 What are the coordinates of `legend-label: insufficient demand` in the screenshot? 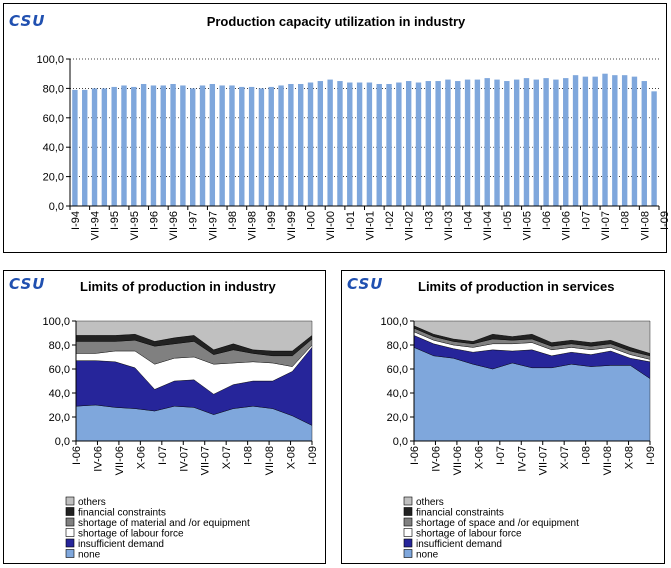 It's located at (121, 544).